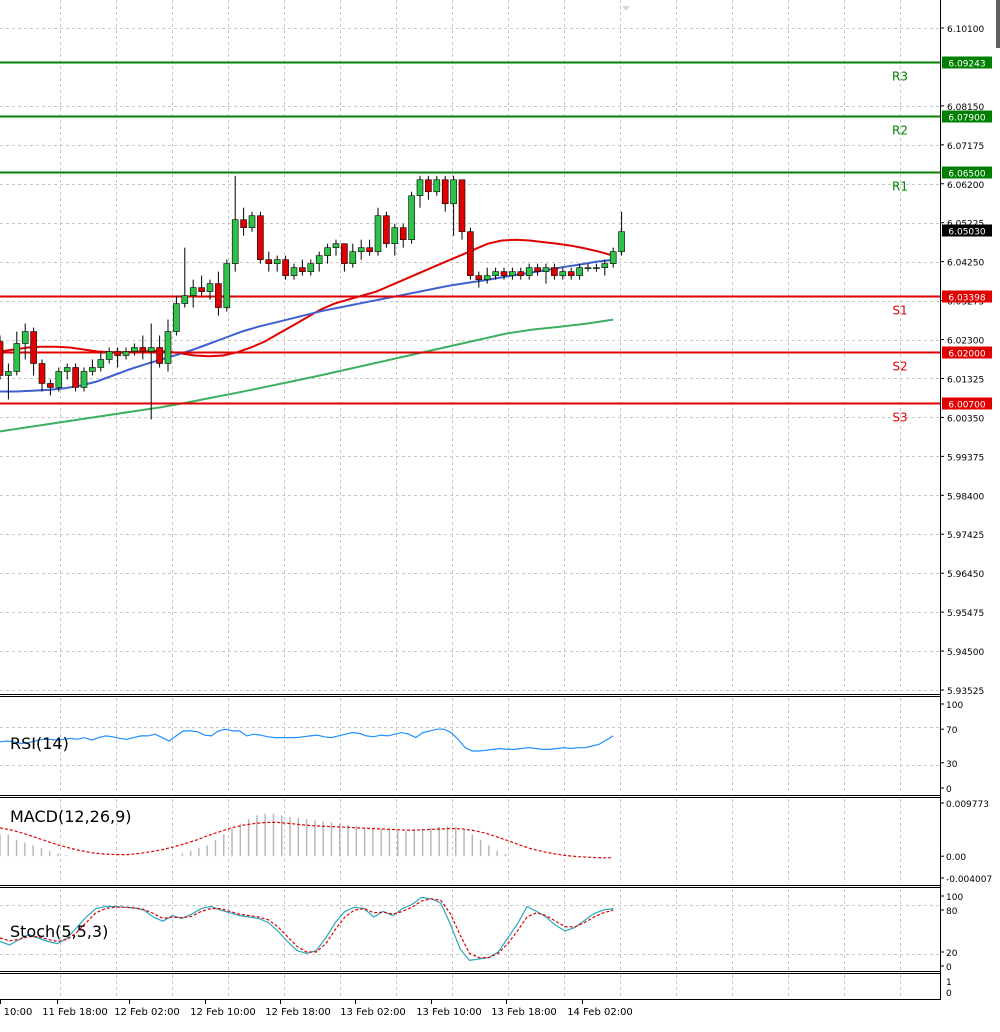 This screenshot has height=1032, width=1000. Describe the element at coordinates (965, 458) in the screenshot. I see `price-tick-label: 5.99375` at that location.